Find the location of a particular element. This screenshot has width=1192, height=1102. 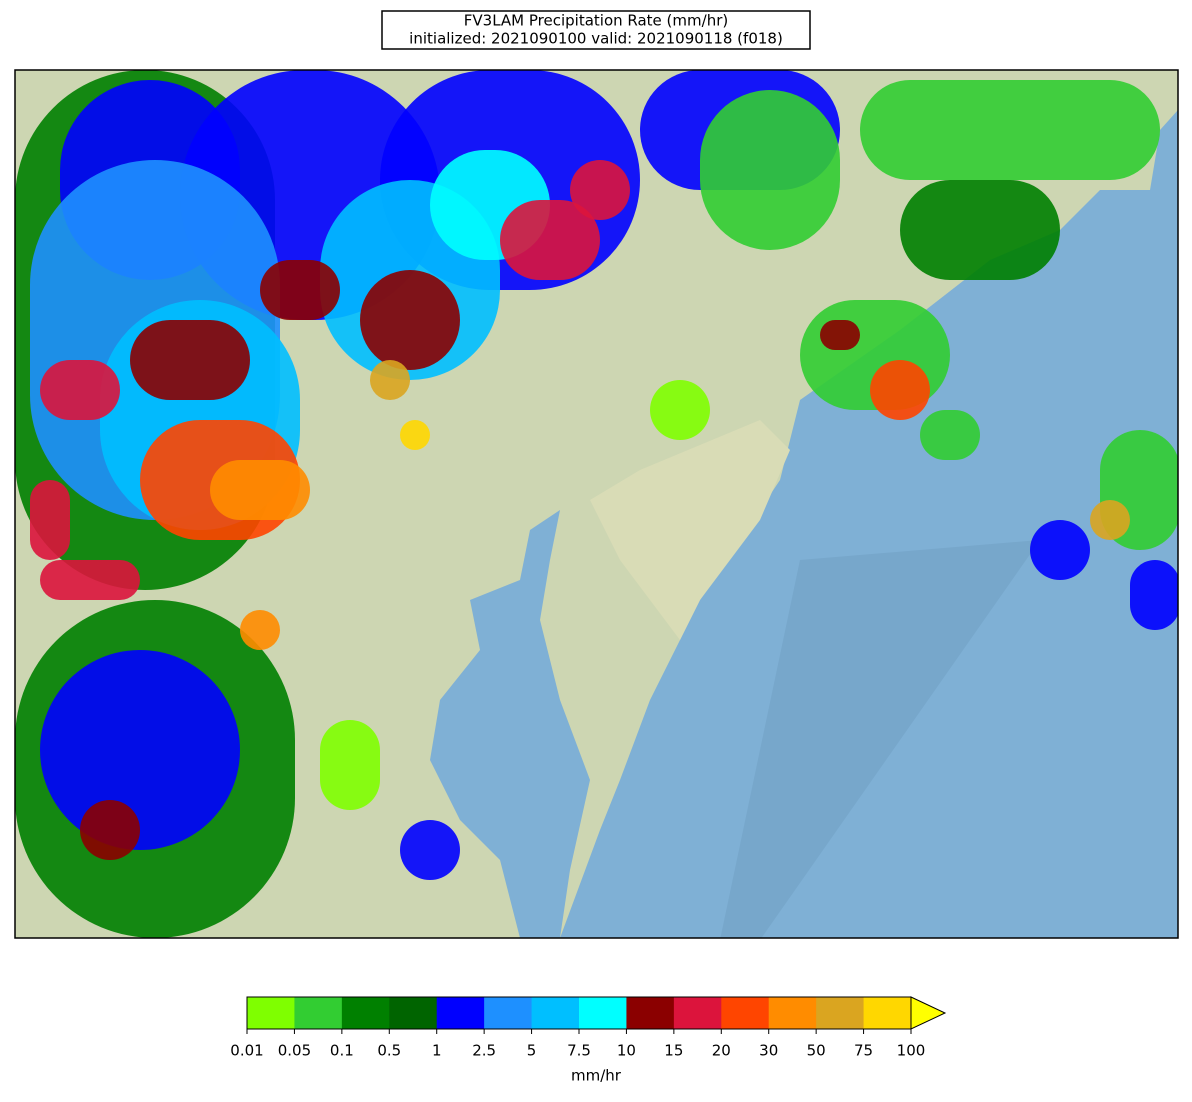

tick-label: 1 is located at coordinates (437, 1051).